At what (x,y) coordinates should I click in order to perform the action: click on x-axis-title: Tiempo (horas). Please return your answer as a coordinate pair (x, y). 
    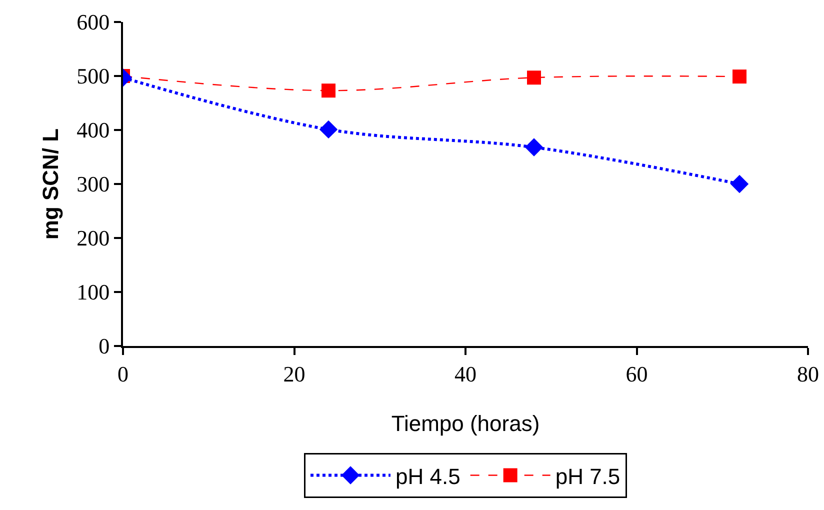
    Looking at the image, I should click on (465, 423).